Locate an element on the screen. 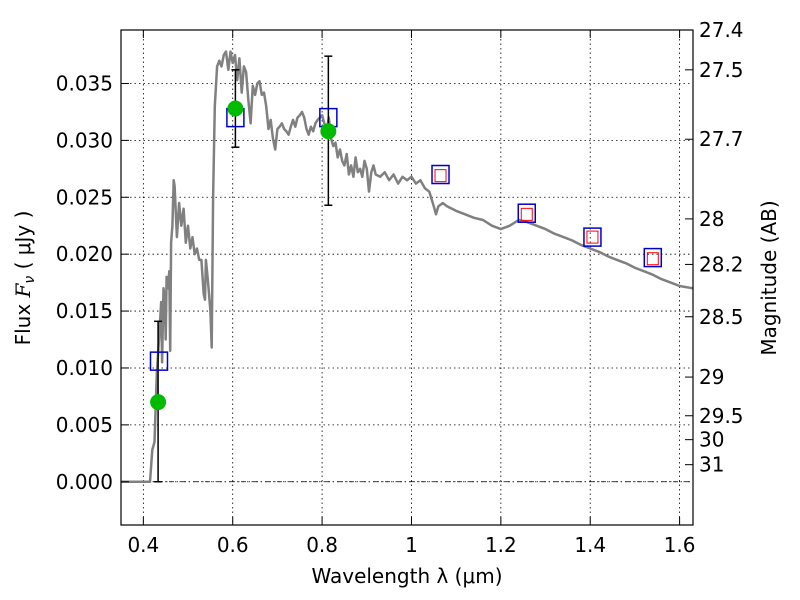  y2-tick-label: 29 is located at coordinates (711, 377).